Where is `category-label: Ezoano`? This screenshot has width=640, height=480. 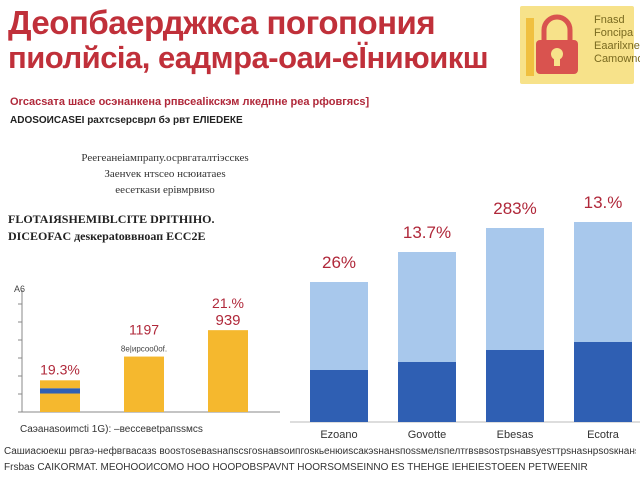 category-label: Ezoano is located at coordinates (338, 435).